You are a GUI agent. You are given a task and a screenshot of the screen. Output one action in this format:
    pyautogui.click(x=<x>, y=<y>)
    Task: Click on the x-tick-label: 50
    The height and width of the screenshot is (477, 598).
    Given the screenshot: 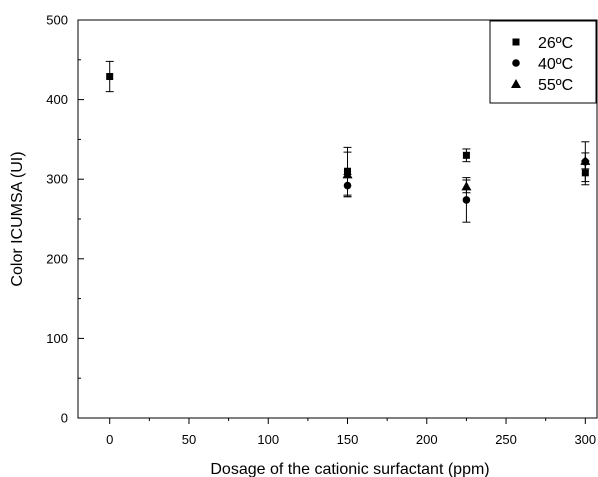 What is the action you would take?
    pyautogui.click(x=189, y=439)
    